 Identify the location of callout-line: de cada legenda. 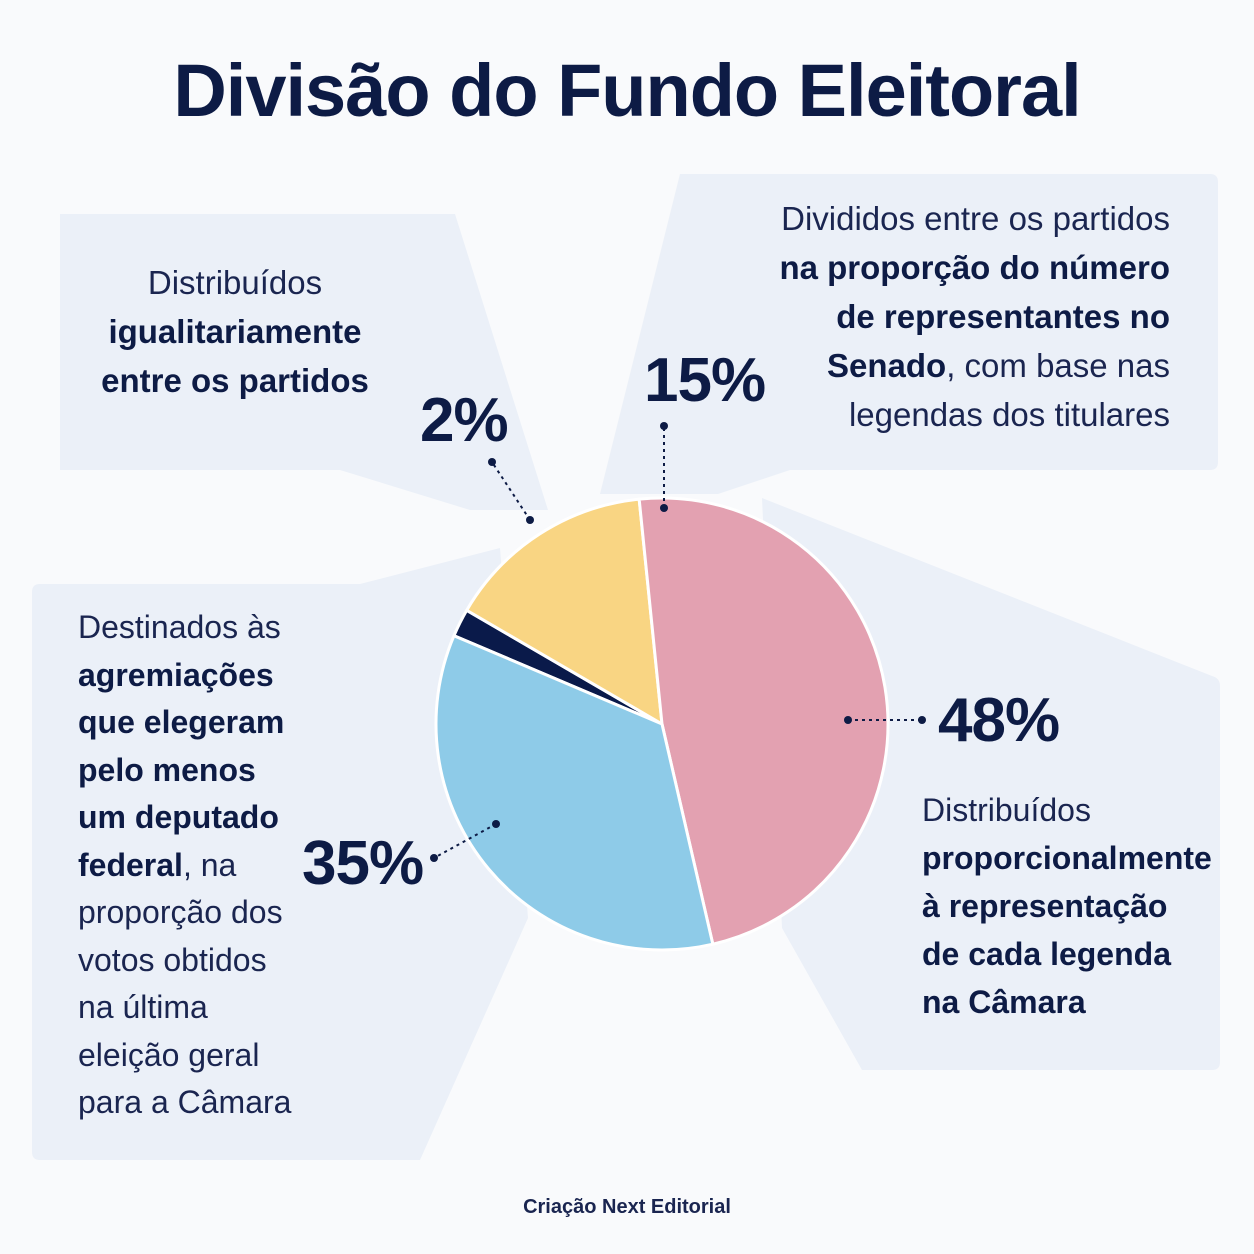
(1046, 954).